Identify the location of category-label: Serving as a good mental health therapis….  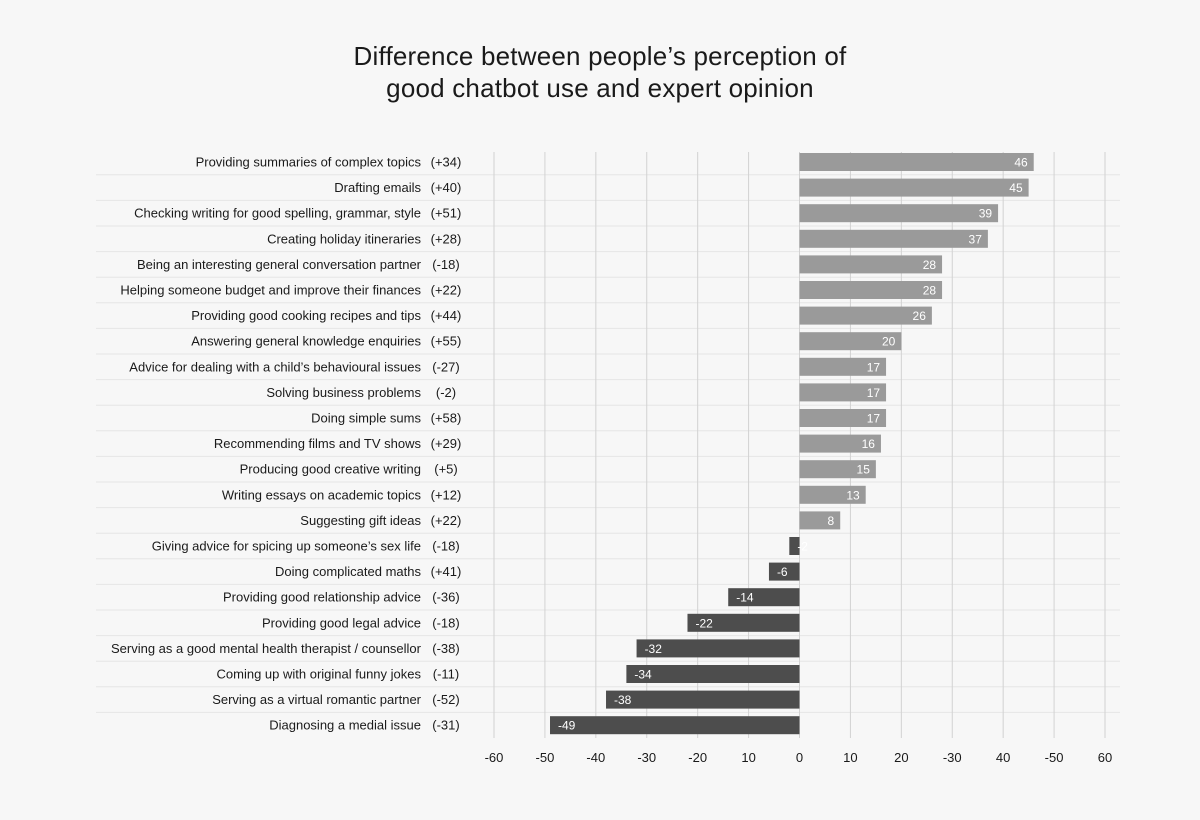
(266, 648).